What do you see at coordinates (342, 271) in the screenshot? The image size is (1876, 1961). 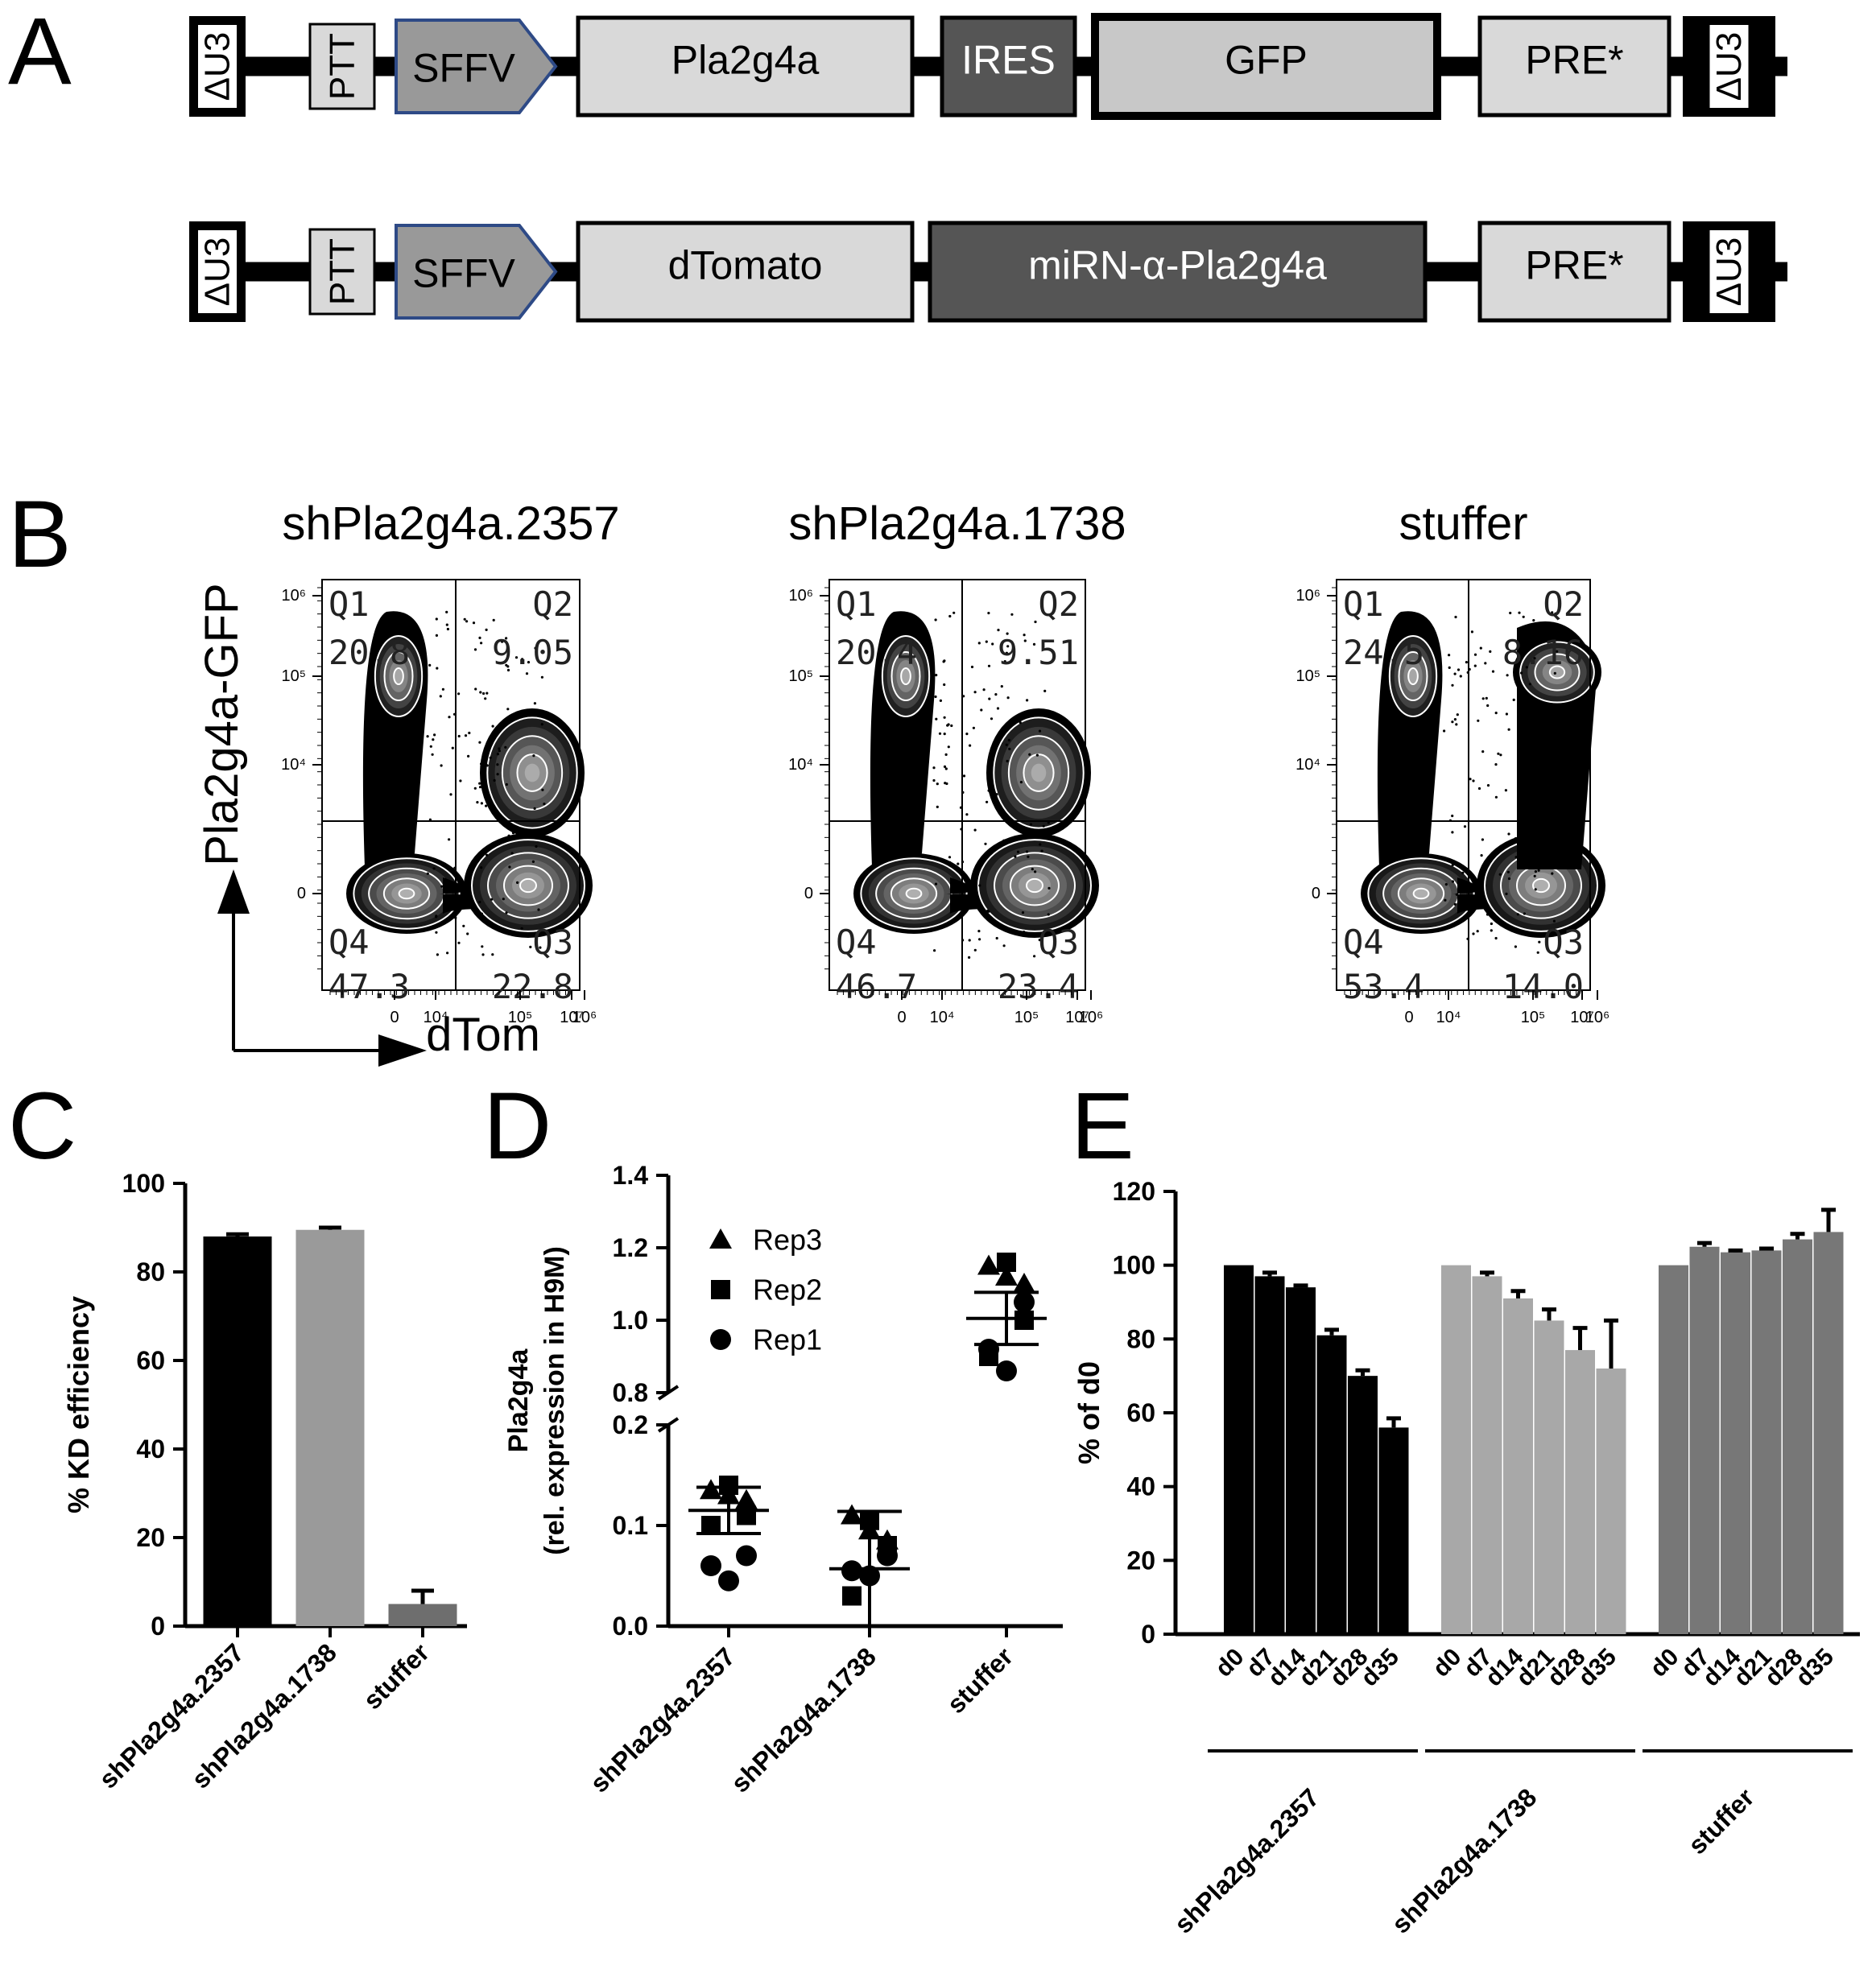 I see `ptt-label: PTT` at bounding box center [342, 271].